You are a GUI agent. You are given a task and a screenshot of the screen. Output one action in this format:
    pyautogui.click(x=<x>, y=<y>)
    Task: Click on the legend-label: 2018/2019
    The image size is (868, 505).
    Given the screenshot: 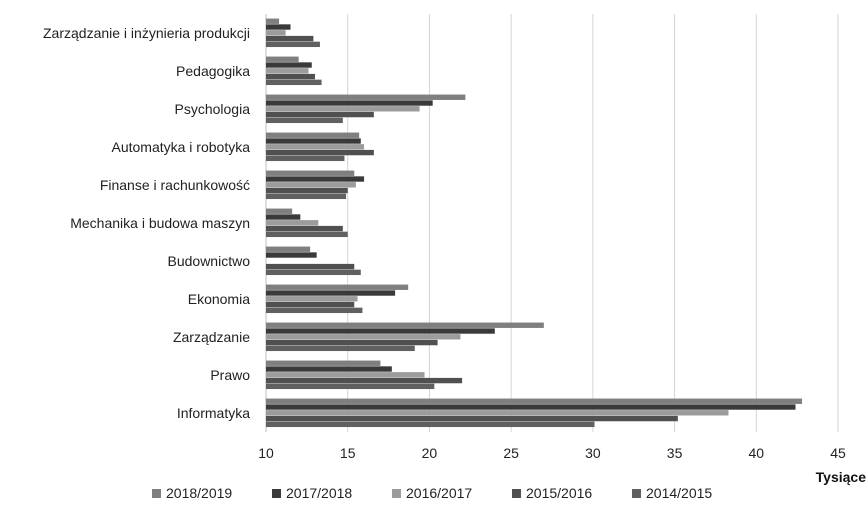 What is the action you would take?
    pyautogui.click(x=199, y=493)
    